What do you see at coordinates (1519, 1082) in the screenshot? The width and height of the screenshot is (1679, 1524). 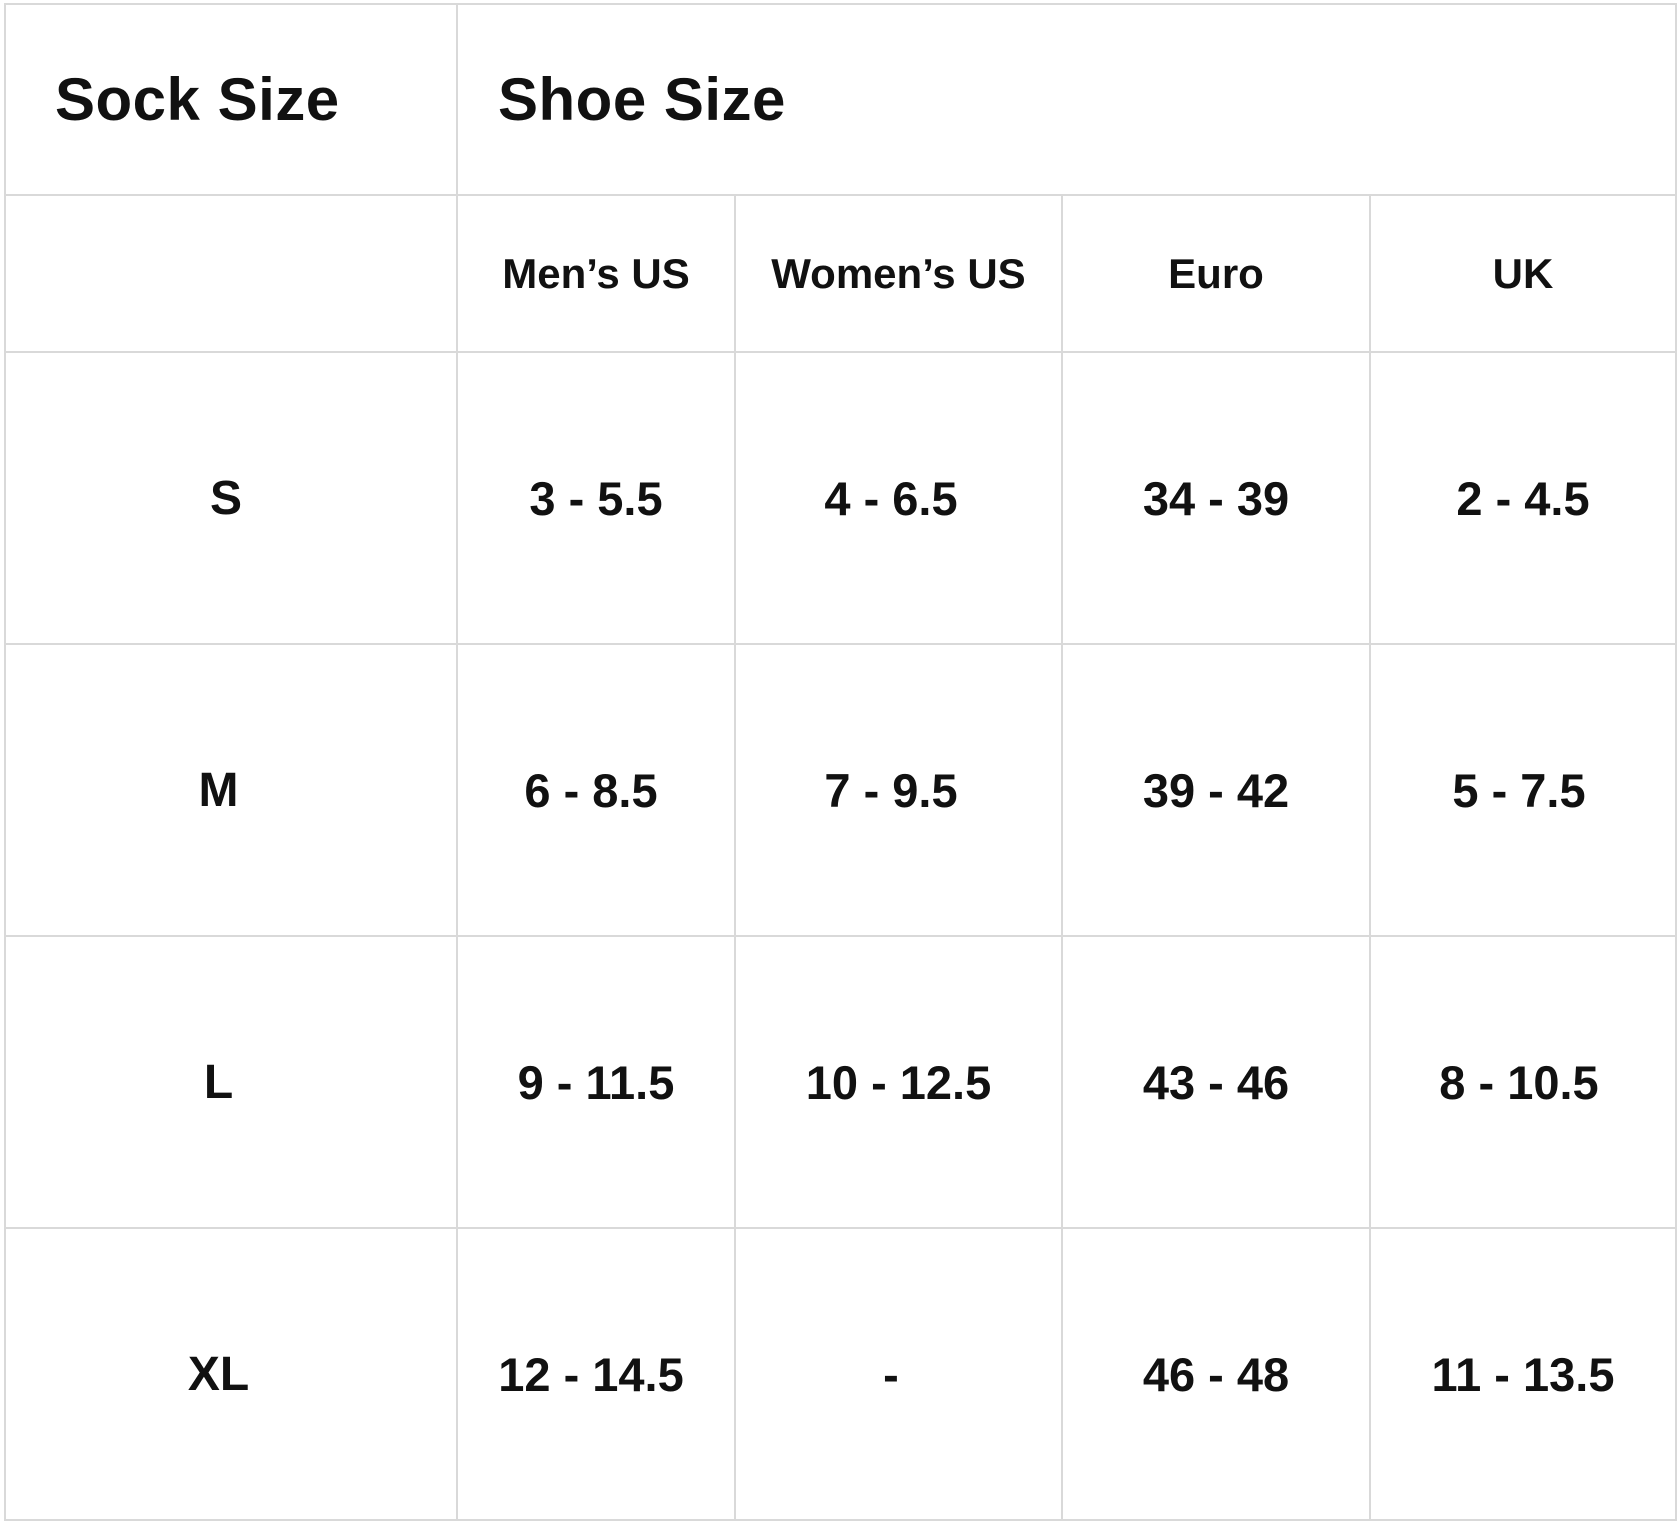 I see `uk-l: 8 - 10.5` at bounding box center [1519, 1082].